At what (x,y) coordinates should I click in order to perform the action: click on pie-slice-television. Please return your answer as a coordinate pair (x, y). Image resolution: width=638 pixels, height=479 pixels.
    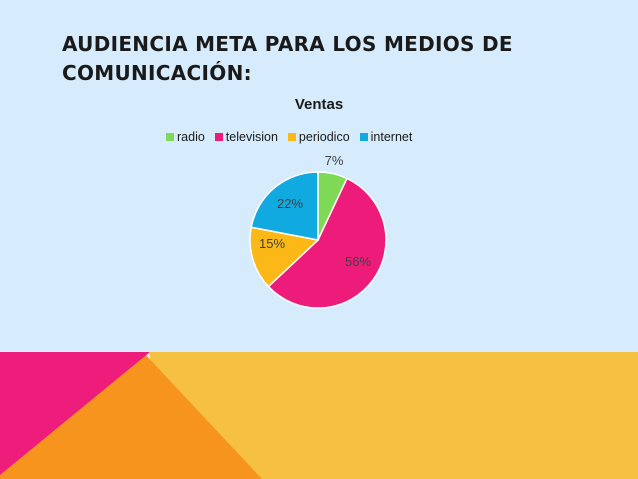
    Looking at the image, I should click on (327, 243).